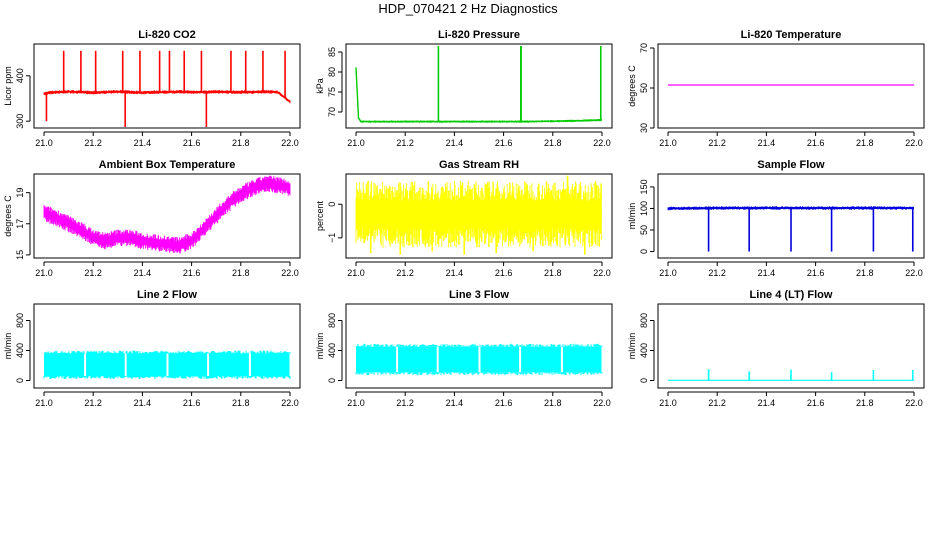 The image size is (936, 540). I want to click on panel-title: Ambient Box Temperature, so click(167, 165).